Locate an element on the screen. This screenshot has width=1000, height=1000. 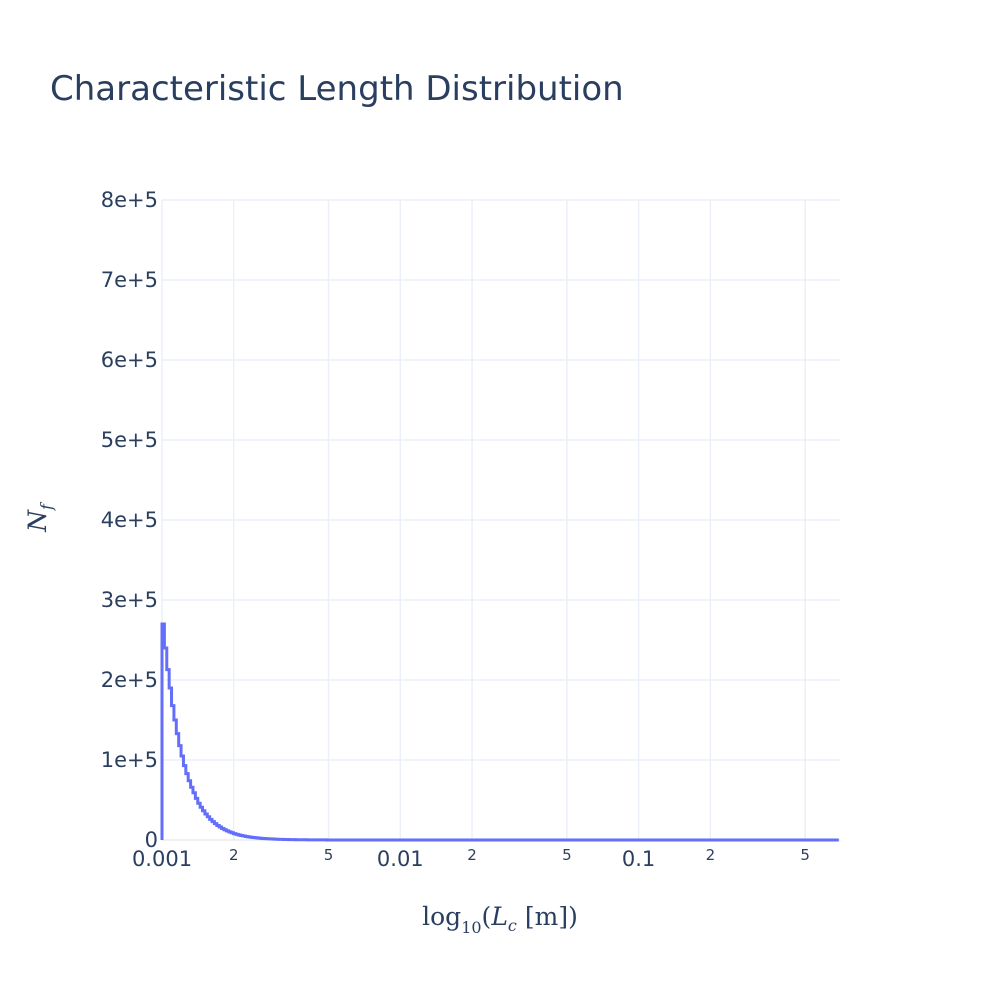
x-tick-label: 0.001 is located at coordinates (162, 859).